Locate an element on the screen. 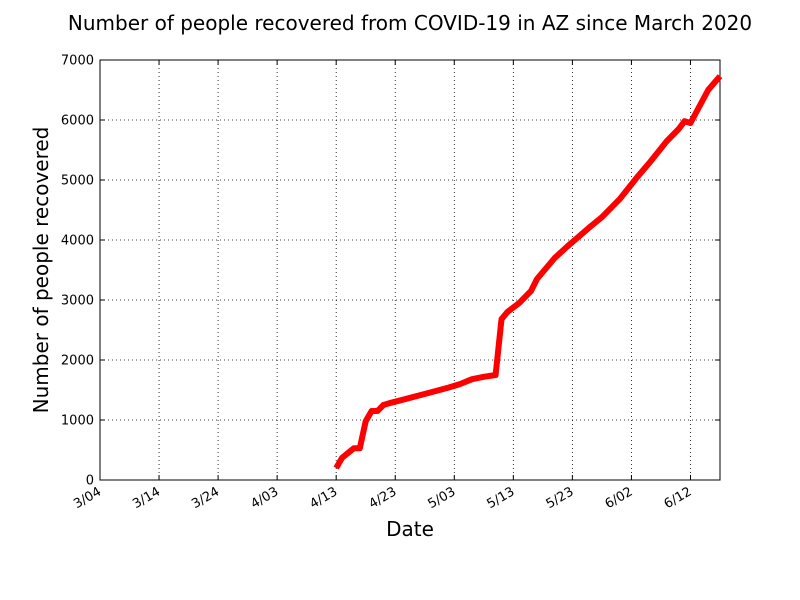 The height and width of the screenshot is (600, 800). x-tick-label: 5/03 is located at coordinates (441, 498).